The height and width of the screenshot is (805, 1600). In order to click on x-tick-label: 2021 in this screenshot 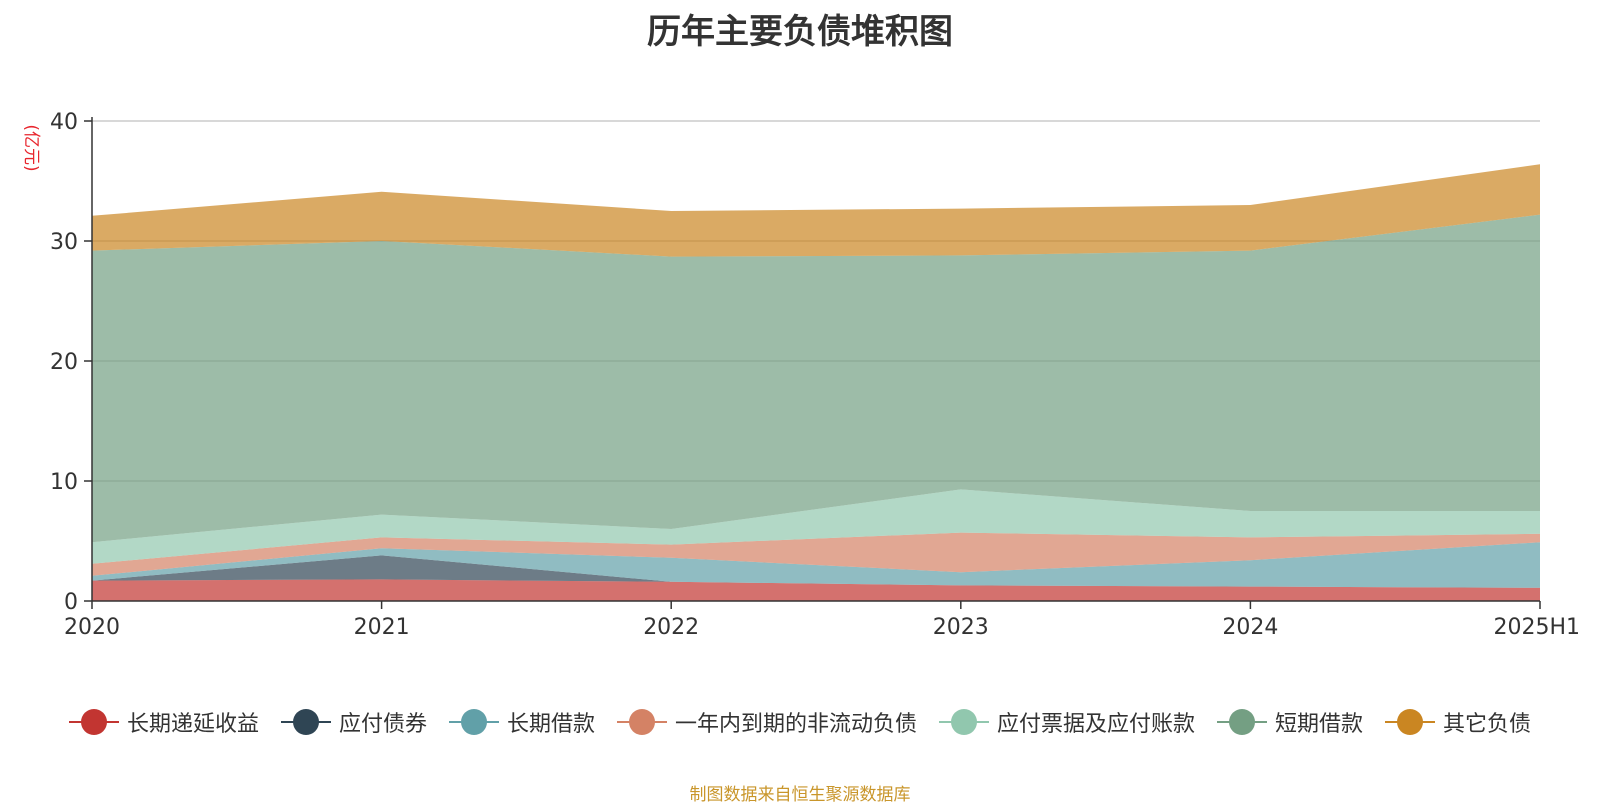, I will do `click(382, 627)`.